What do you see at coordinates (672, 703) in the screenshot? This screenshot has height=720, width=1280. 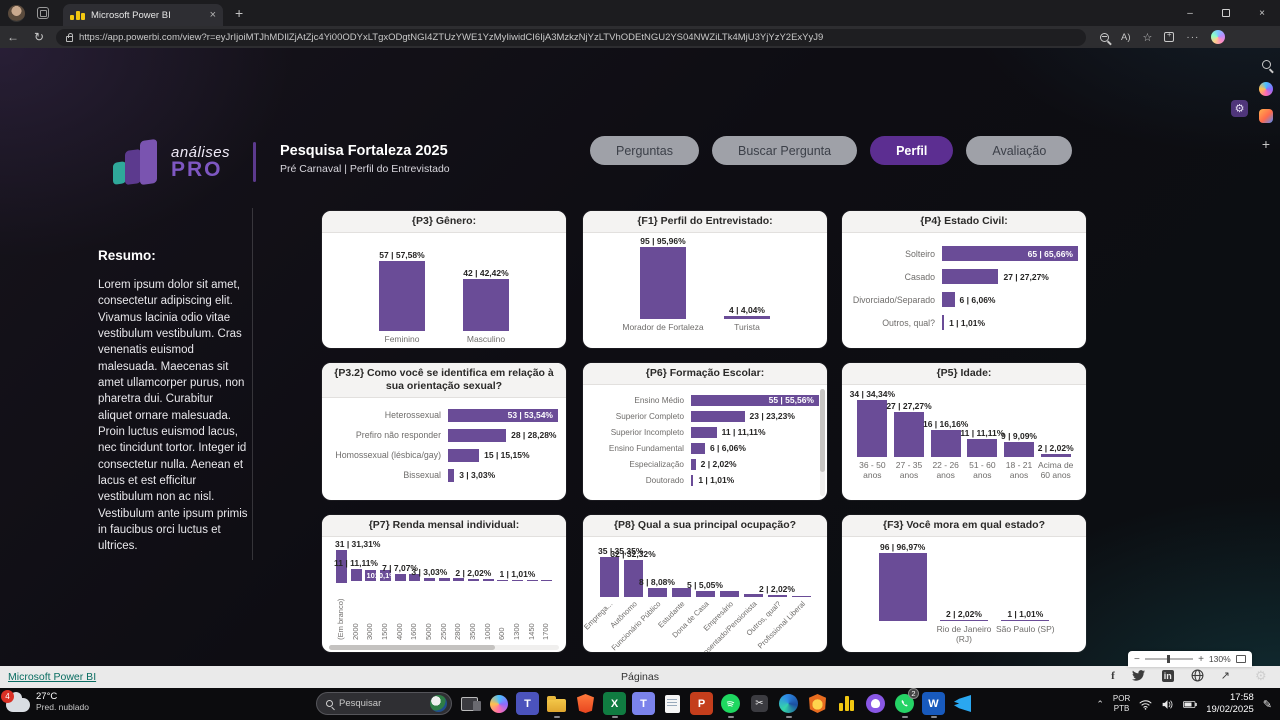 I see `notepad-icon` at bounding box center [672, 703].